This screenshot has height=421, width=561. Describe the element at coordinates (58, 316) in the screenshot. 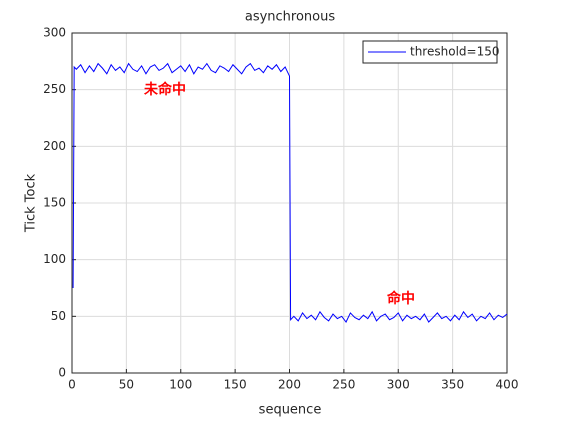

I see `y-tick-label: 50` at that location.